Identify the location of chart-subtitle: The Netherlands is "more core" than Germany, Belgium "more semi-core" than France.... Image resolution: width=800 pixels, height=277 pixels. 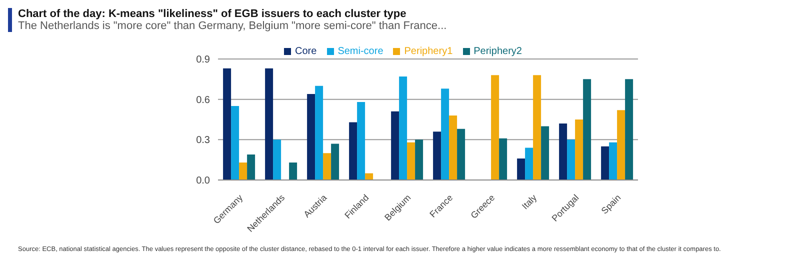
(233, 26).